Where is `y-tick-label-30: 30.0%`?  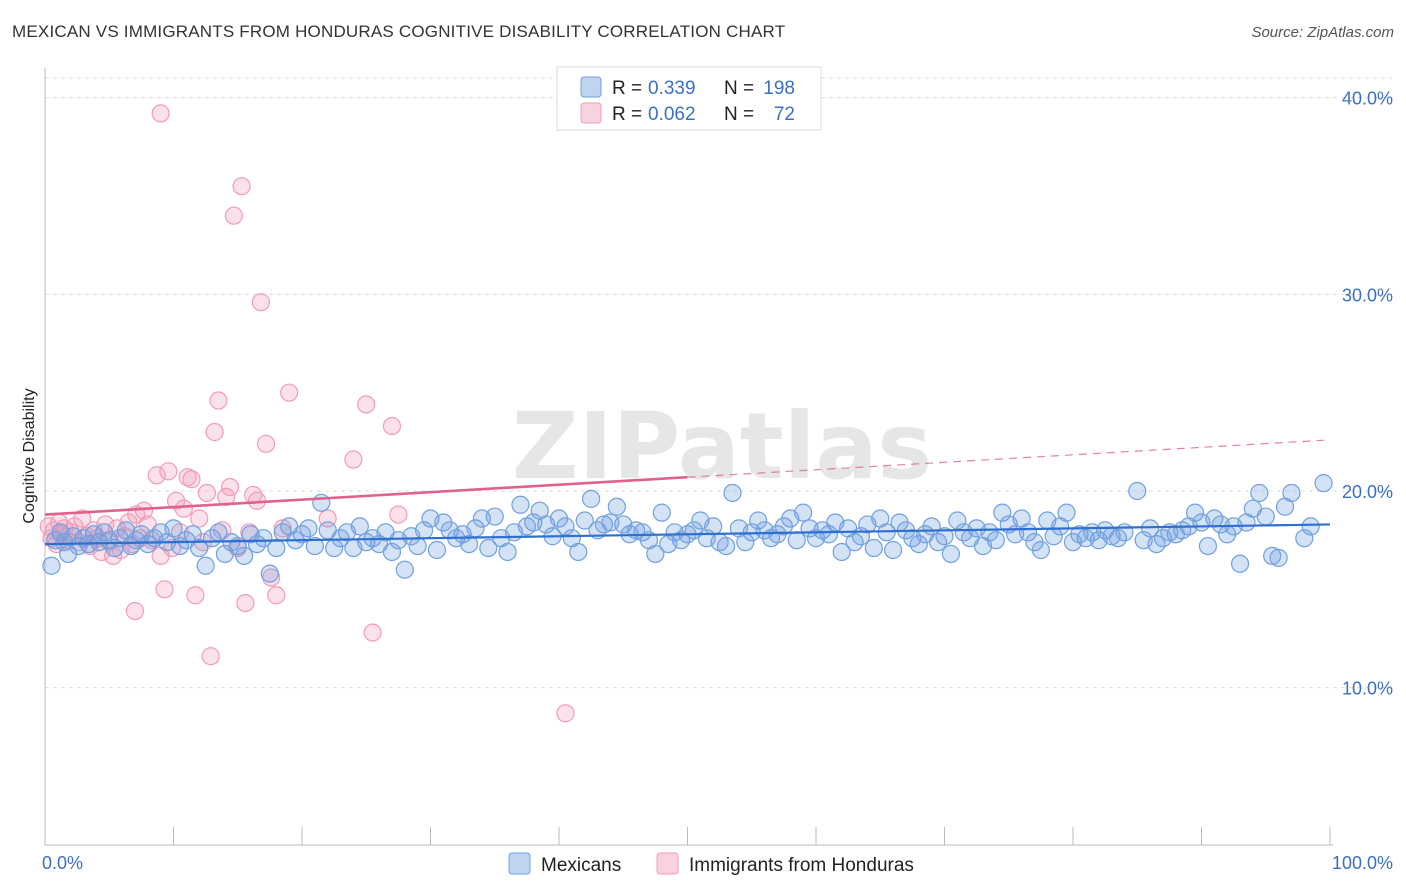
y-tick-label-30: 30.0% is located at coordinates (1367, 295).